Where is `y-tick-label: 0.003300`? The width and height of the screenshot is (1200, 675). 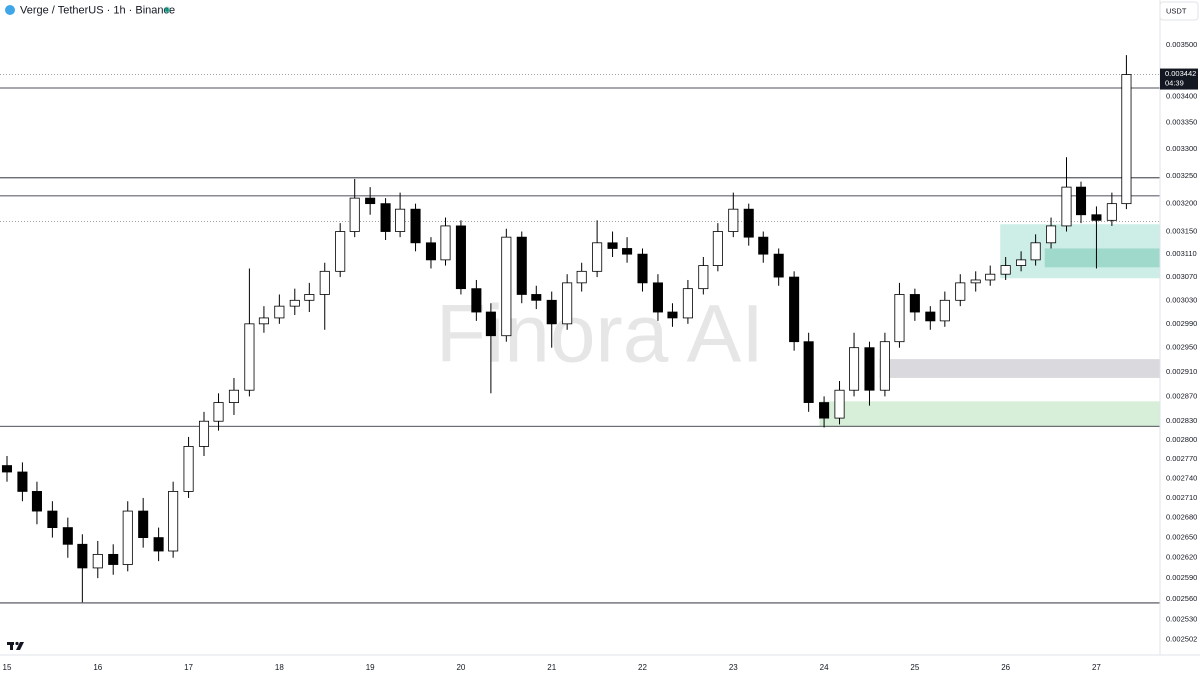
y-tick-label: 0.003300 is located at coordinates (1181, 148).